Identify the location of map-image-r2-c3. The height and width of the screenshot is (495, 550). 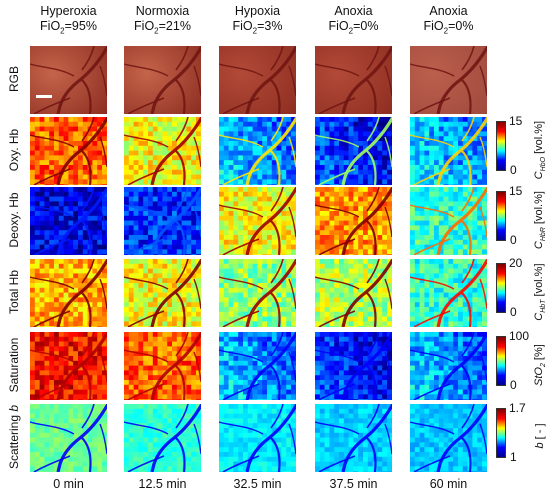
(353, 221).